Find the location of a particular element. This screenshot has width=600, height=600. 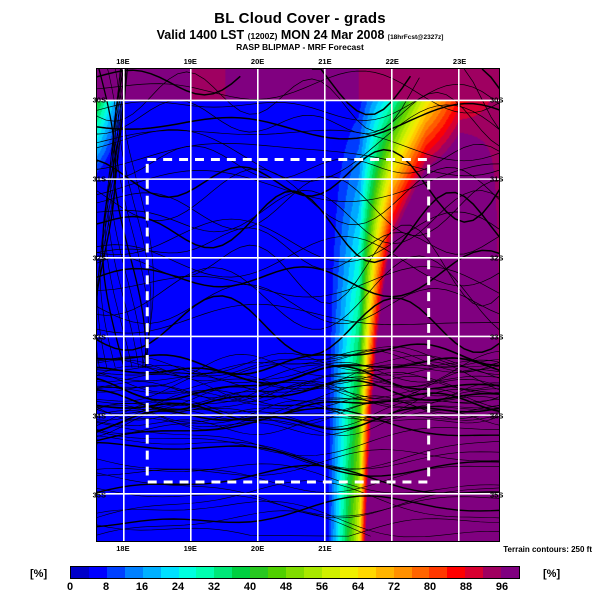

colorbar-unit-right: [%] is located at coordinates (552, 574).